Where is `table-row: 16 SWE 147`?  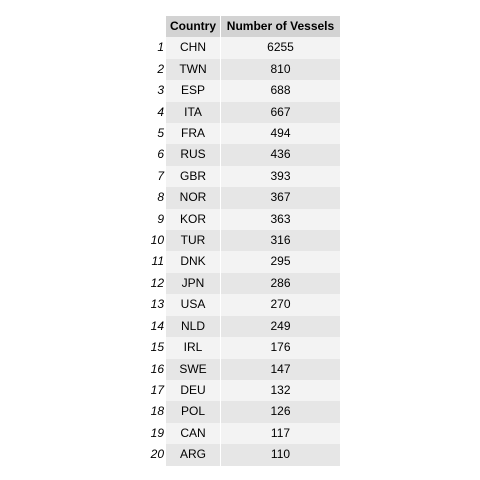 table-row: 16 SWE 147 is located at coordinates (241, 369).